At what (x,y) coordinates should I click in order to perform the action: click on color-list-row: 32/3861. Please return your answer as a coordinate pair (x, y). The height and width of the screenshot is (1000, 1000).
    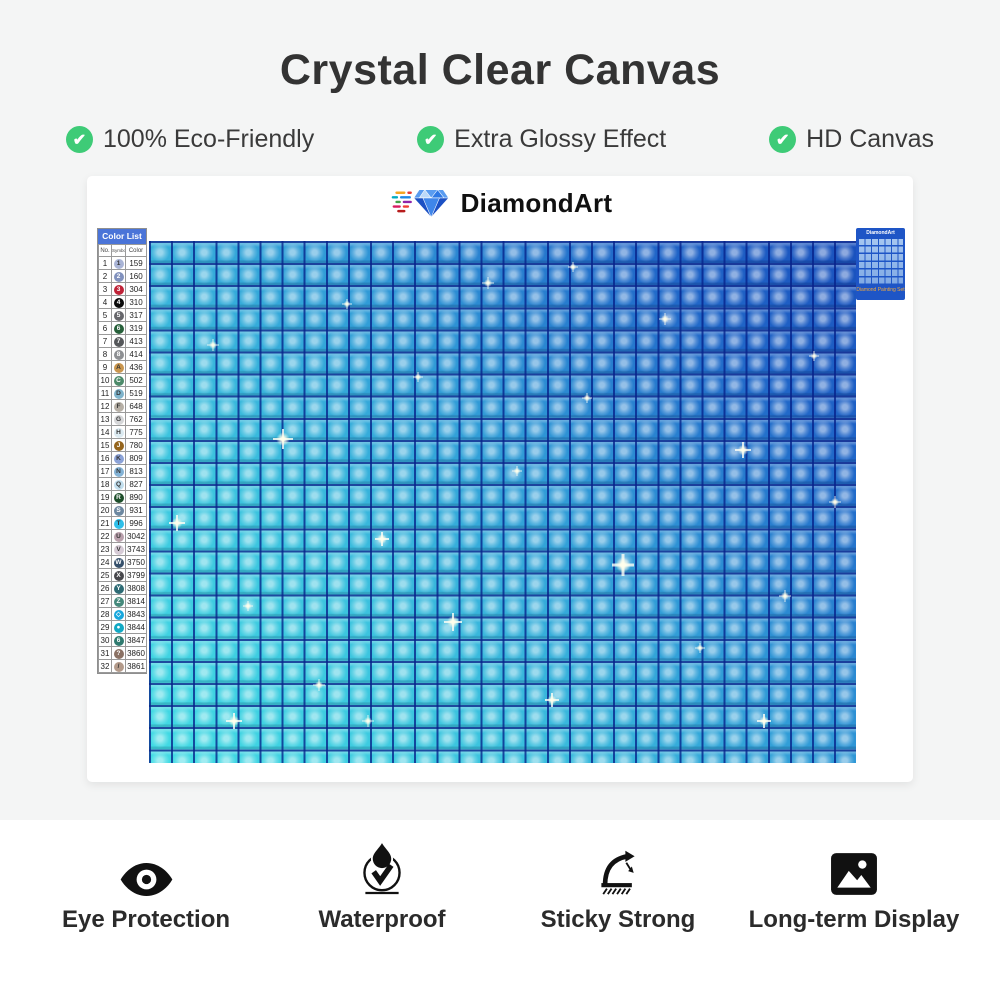
    Looking at the image, I should click on (122, 666).